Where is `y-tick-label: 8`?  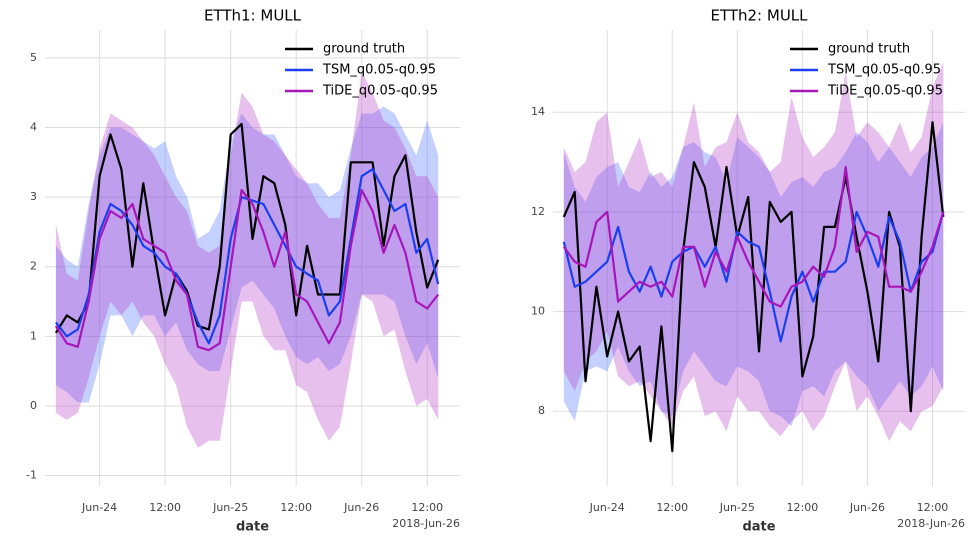 y-tick-label: 8 is located at coordinates (541, 410).